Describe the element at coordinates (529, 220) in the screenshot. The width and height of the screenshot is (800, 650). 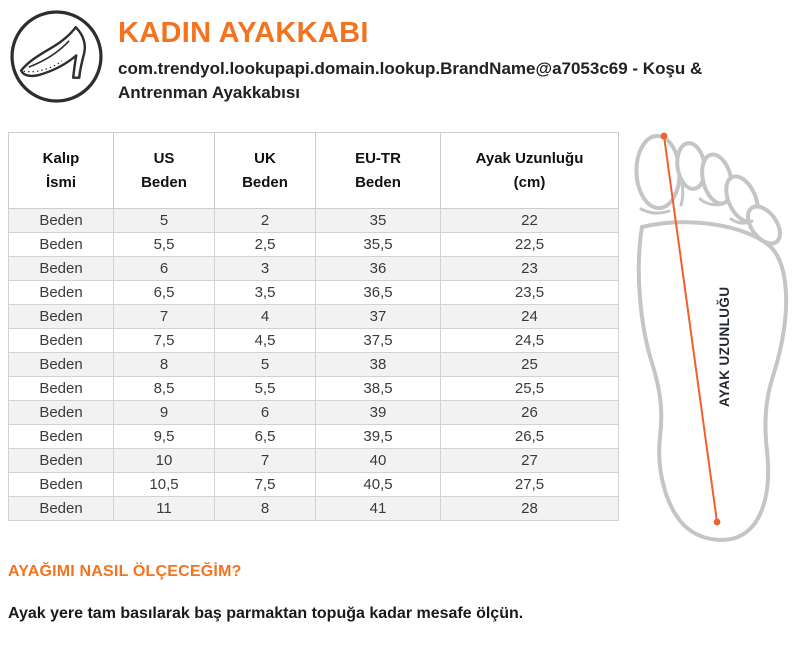
I see `table-cell: 22` at that location.